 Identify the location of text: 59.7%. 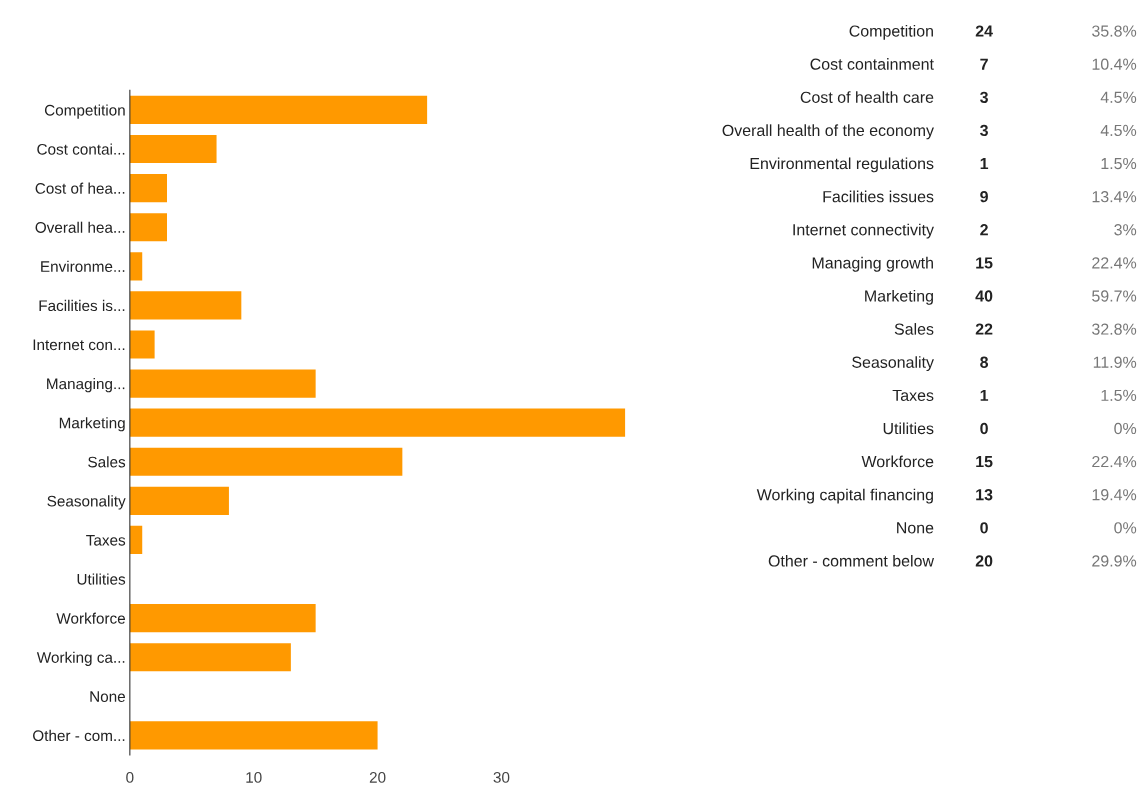
(1114, 296).